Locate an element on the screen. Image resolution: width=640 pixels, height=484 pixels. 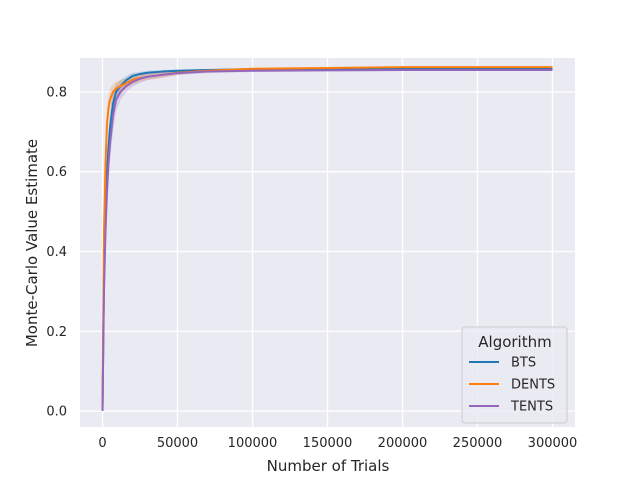
x-tick-label: 200000 is located at coordinates (403, 443).